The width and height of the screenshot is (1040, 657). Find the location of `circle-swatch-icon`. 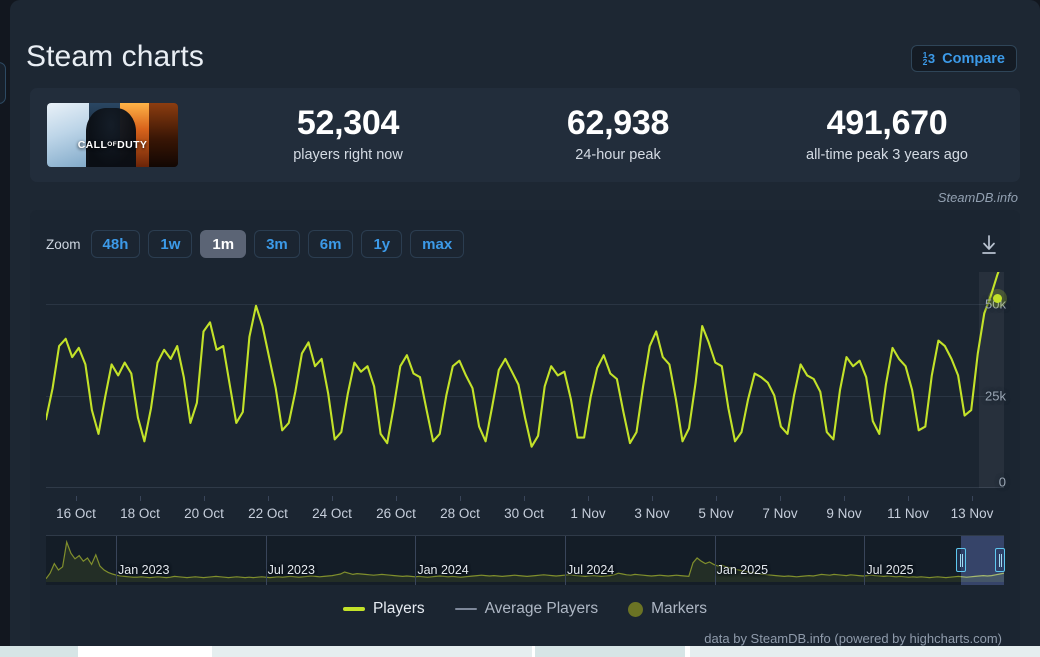

circle-swatch-icon is located at coordinates (636, 609).